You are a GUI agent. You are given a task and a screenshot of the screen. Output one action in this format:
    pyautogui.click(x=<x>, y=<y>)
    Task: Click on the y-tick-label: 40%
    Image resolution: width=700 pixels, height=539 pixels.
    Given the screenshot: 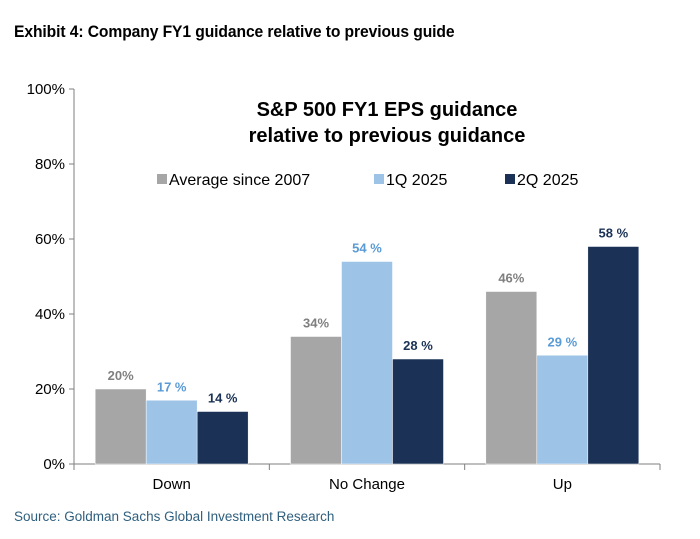 What is the action you would take?
    pyautogui.click(x=50, y=314)
    